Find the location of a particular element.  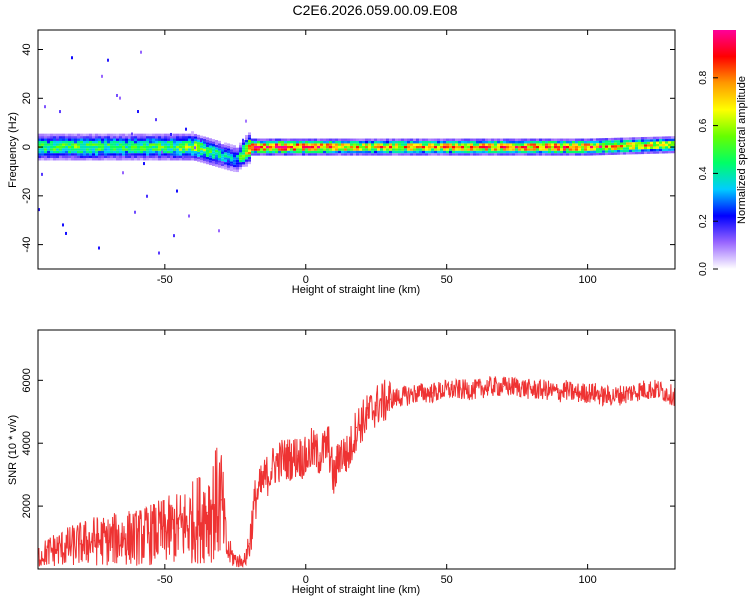

spectrogram-speckle is located at coordinates (117, 95).